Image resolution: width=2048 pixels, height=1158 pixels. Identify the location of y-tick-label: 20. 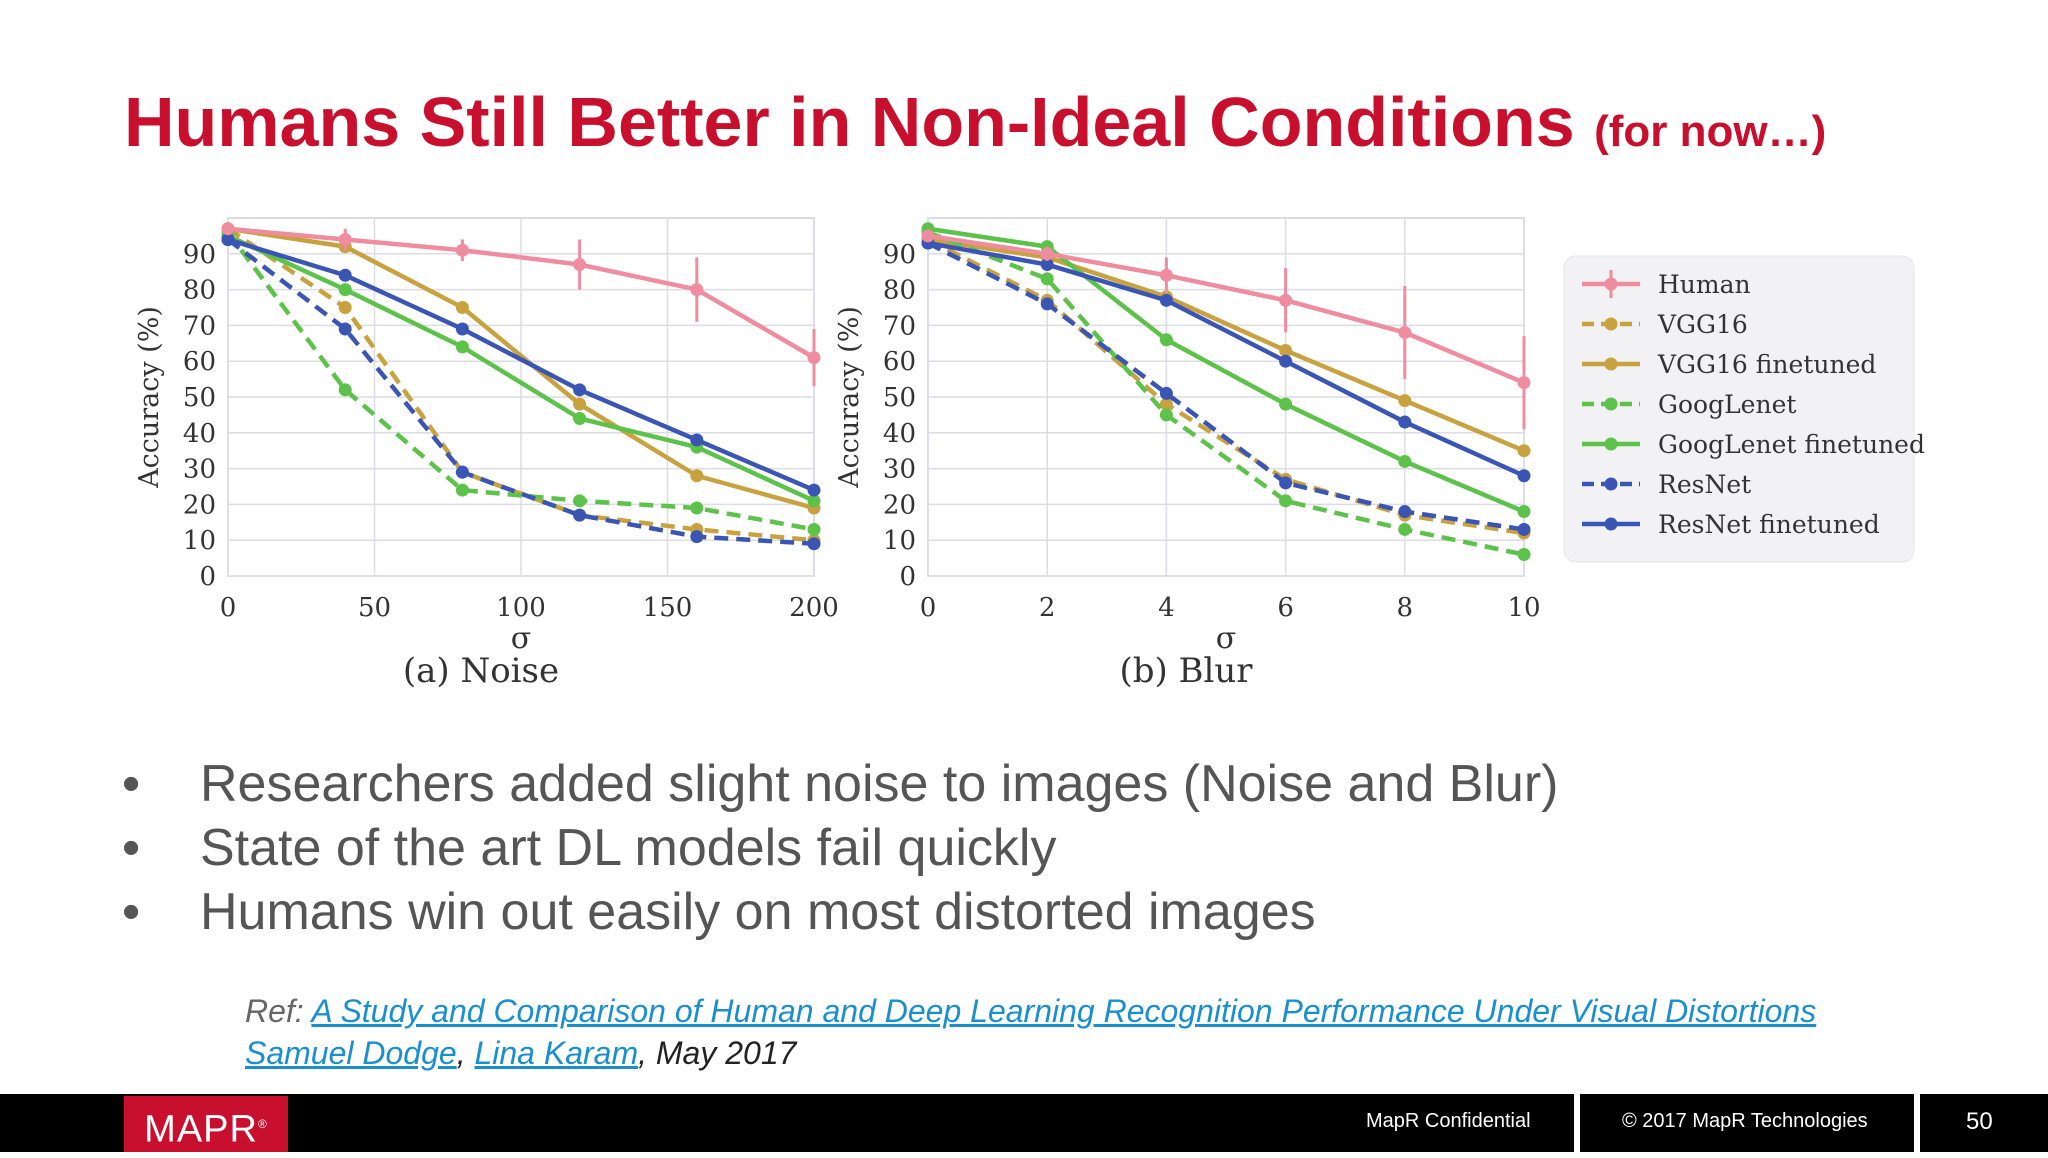
(199, 505).